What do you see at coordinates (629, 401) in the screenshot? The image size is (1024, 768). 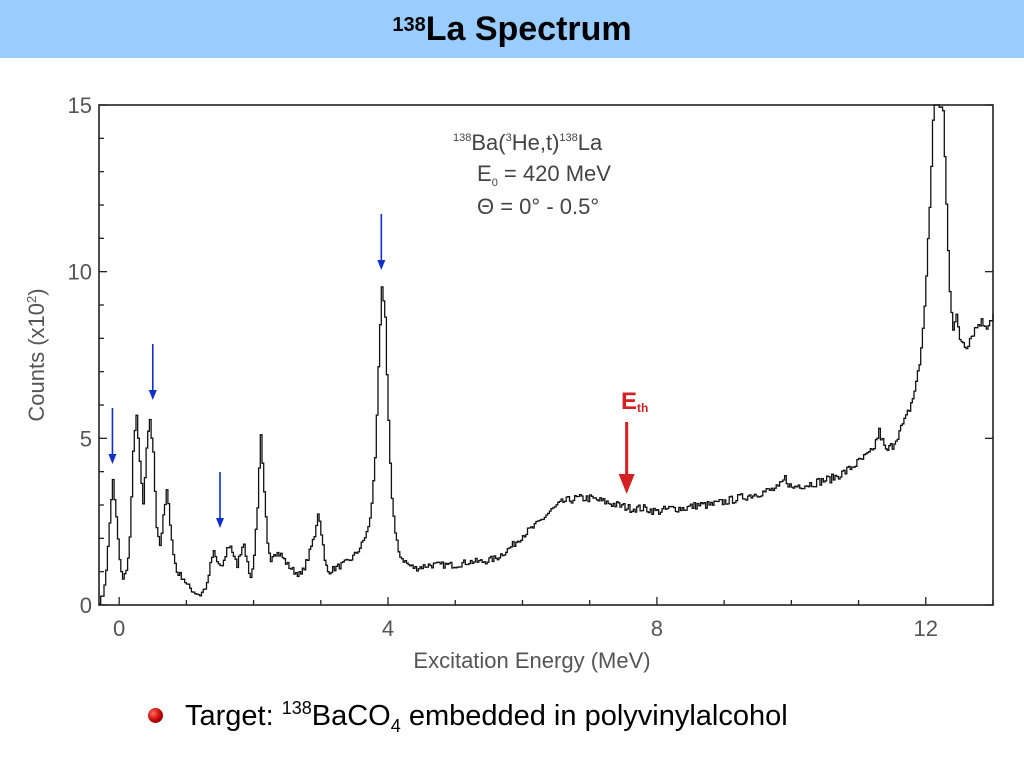 I see `threshold-label-main: E` at bounding box center [629, 401].